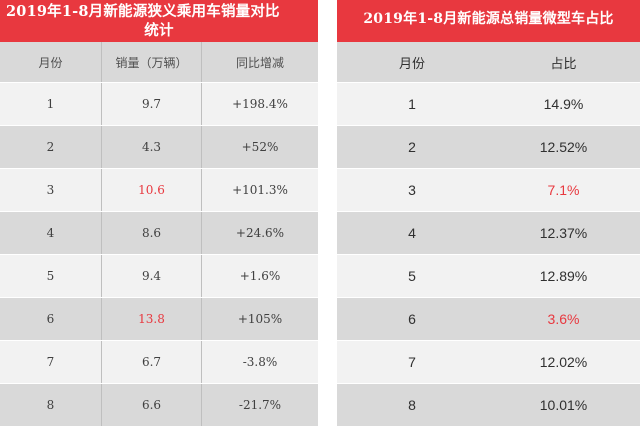 The width and height of the screenshot is (640, 426). Describe the element at coordinates (259, 362) in the screenshot. I see `yoy-cell: -3.8%` at that location.